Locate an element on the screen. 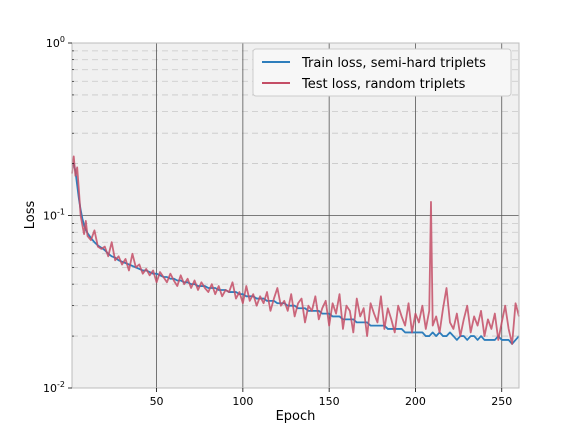 This screenshot has width=576, height=432. legend-box is located at coordinates (382, 72).